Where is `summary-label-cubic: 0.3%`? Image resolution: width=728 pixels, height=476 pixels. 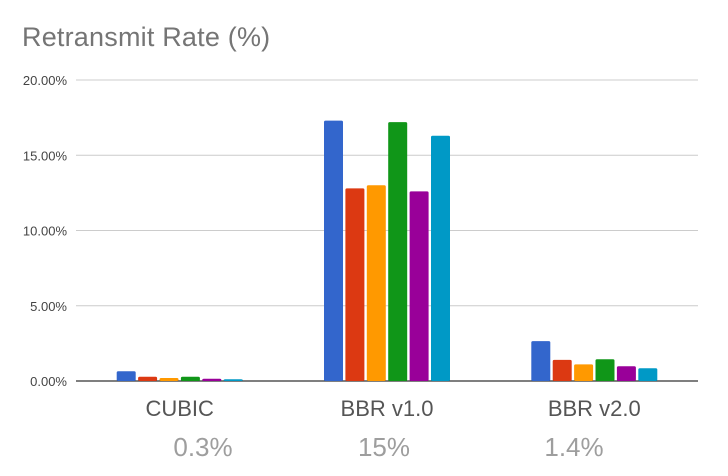
summary-label-cubic: 0.3% is located at coordinates (203, 447).